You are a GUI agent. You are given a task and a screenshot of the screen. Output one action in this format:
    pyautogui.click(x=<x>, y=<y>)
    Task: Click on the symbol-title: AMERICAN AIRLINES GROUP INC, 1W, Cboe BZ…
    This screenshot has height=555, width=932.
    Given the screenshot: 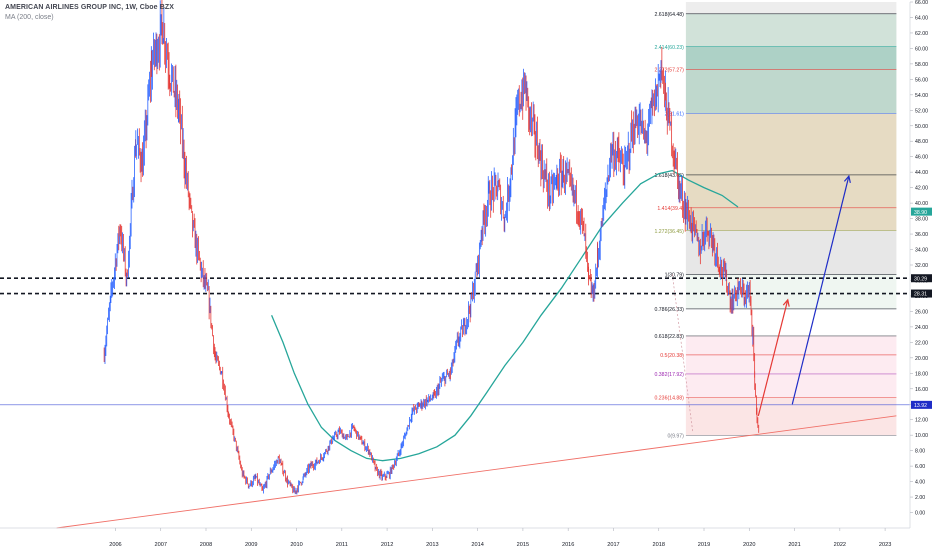 What is the action you would take?
    pyautogui.click(x=89, y=7)
    